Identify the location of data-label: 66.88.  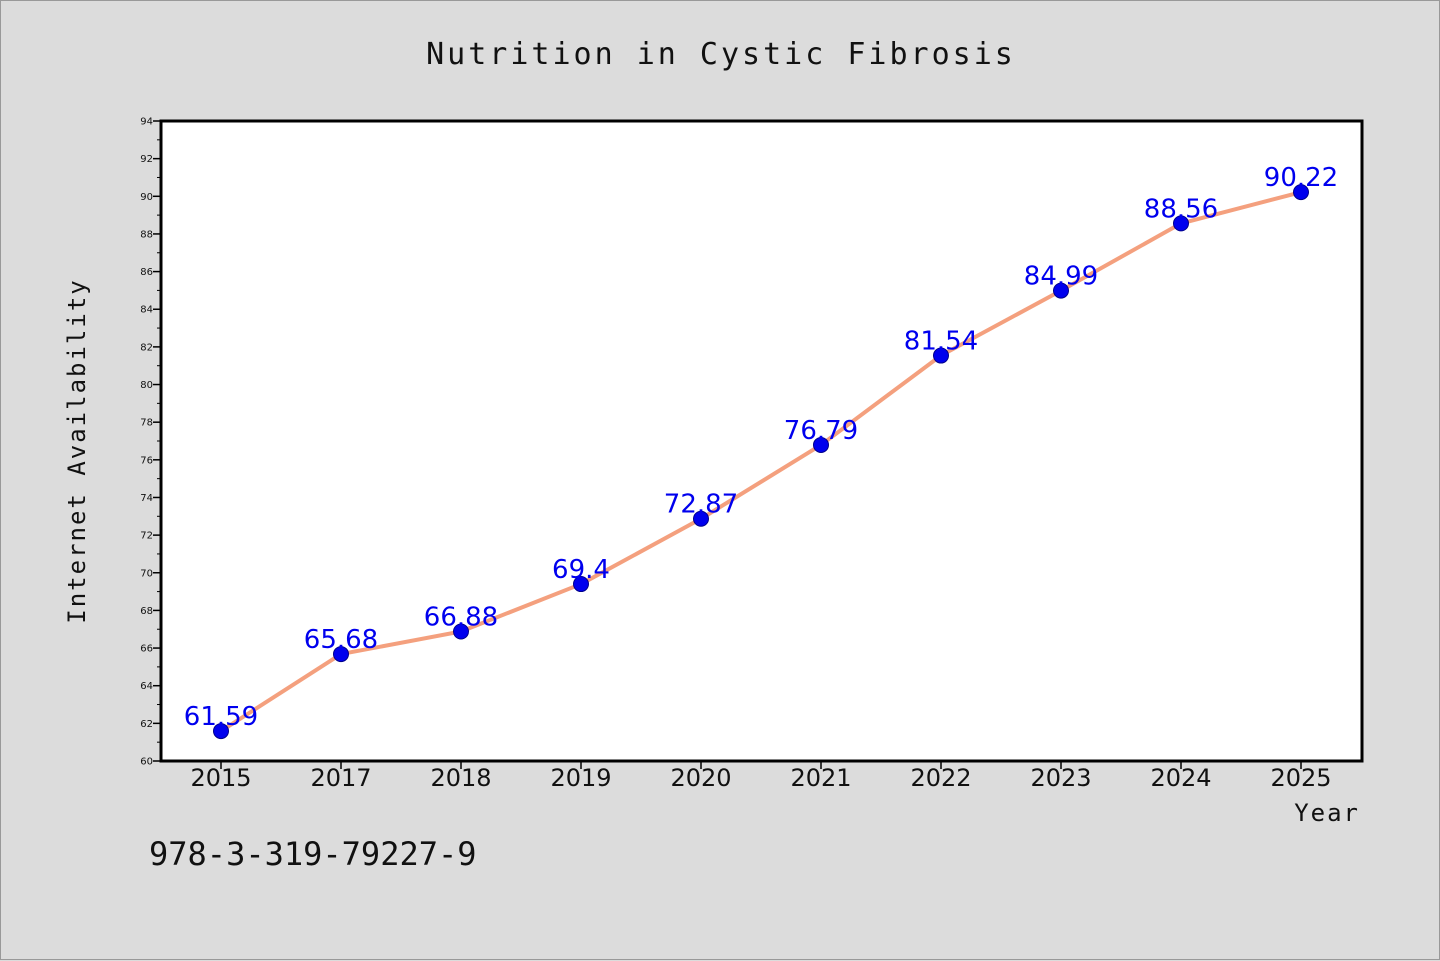
(461, 617).